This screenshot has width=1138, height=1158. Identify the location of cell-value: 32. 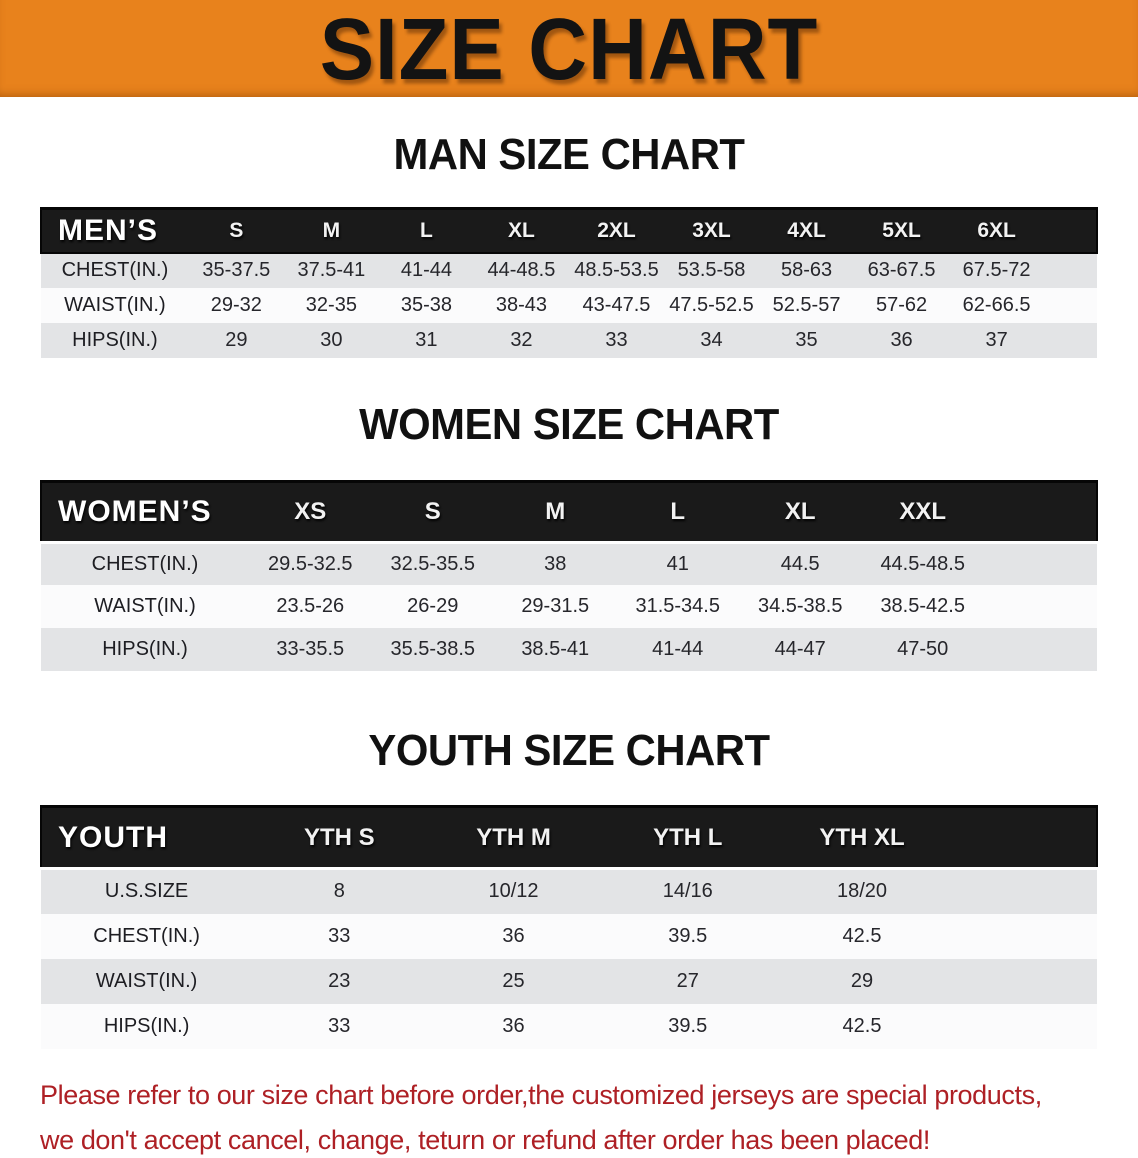
(521, 340).